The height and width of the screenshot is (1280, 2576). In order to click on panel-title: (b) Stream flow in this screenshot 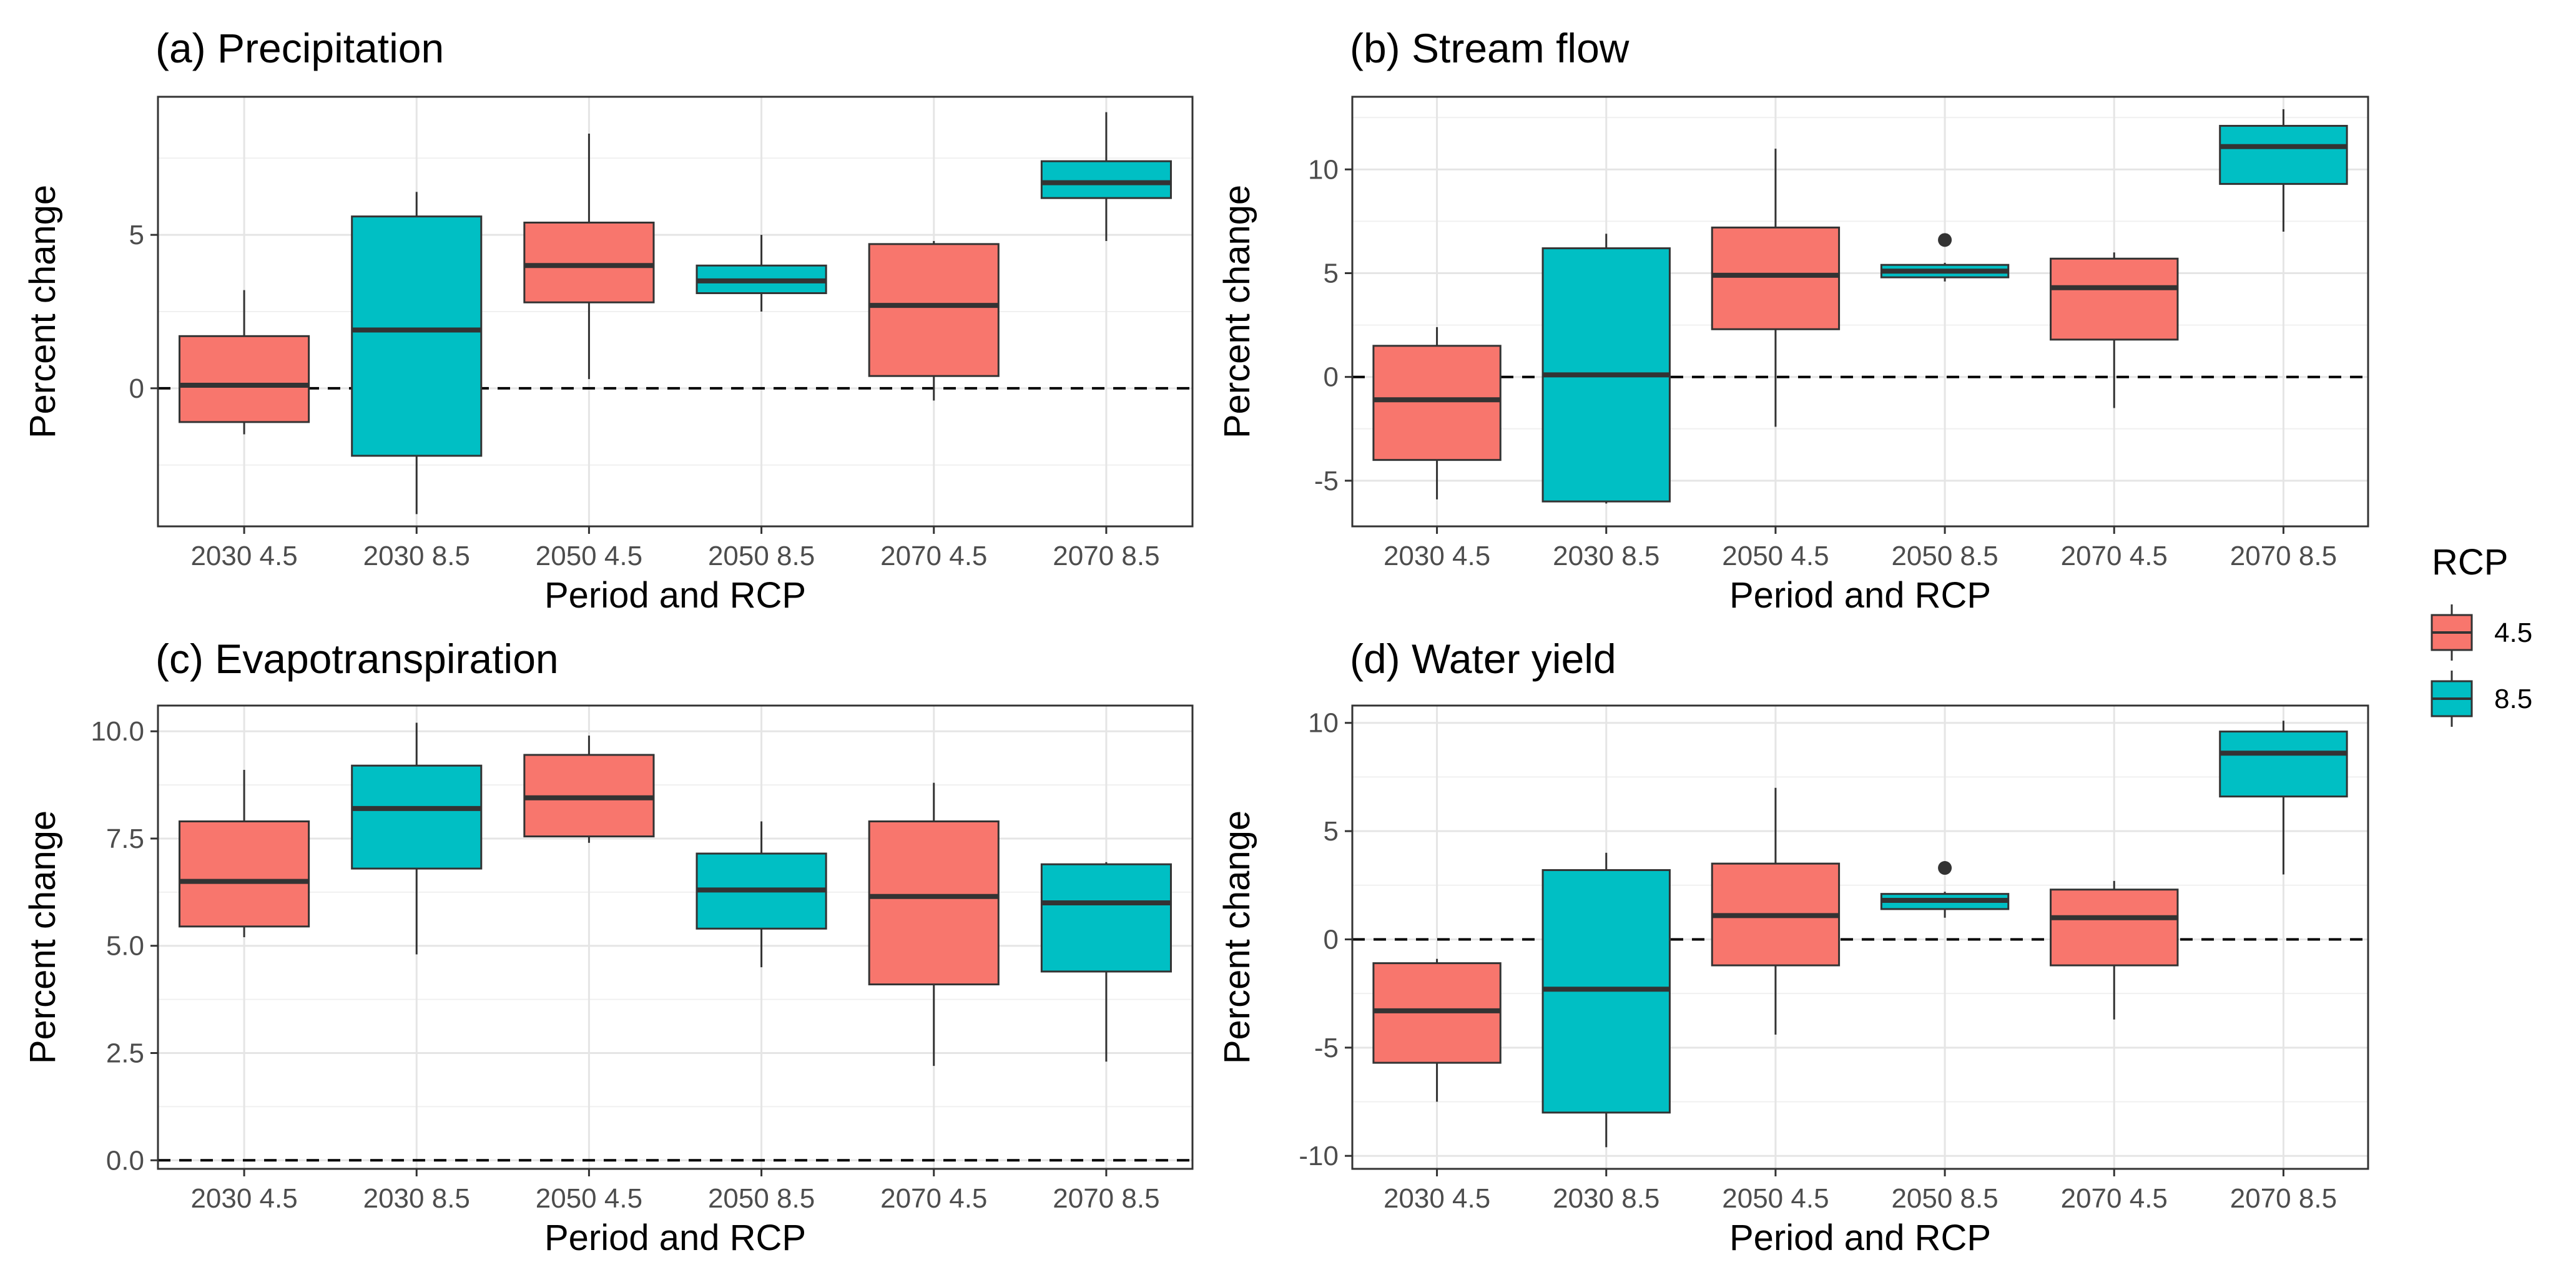, I will do `click(1490, 48)`.